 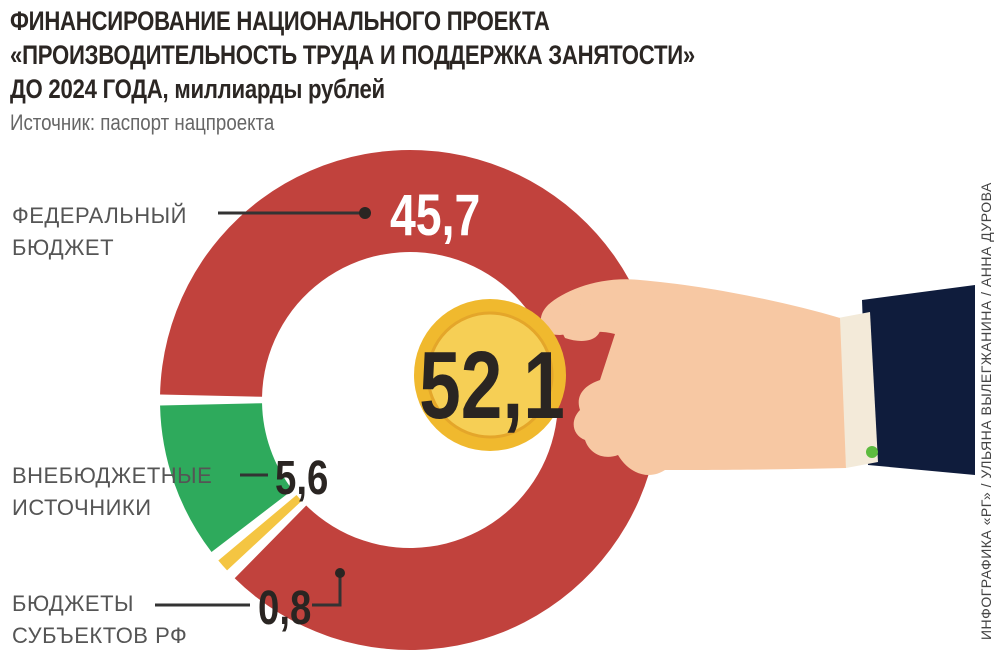 What do you see at coordinates (693, 377) in the screenshot?
I see `hand` at bounding box center [693, 377].